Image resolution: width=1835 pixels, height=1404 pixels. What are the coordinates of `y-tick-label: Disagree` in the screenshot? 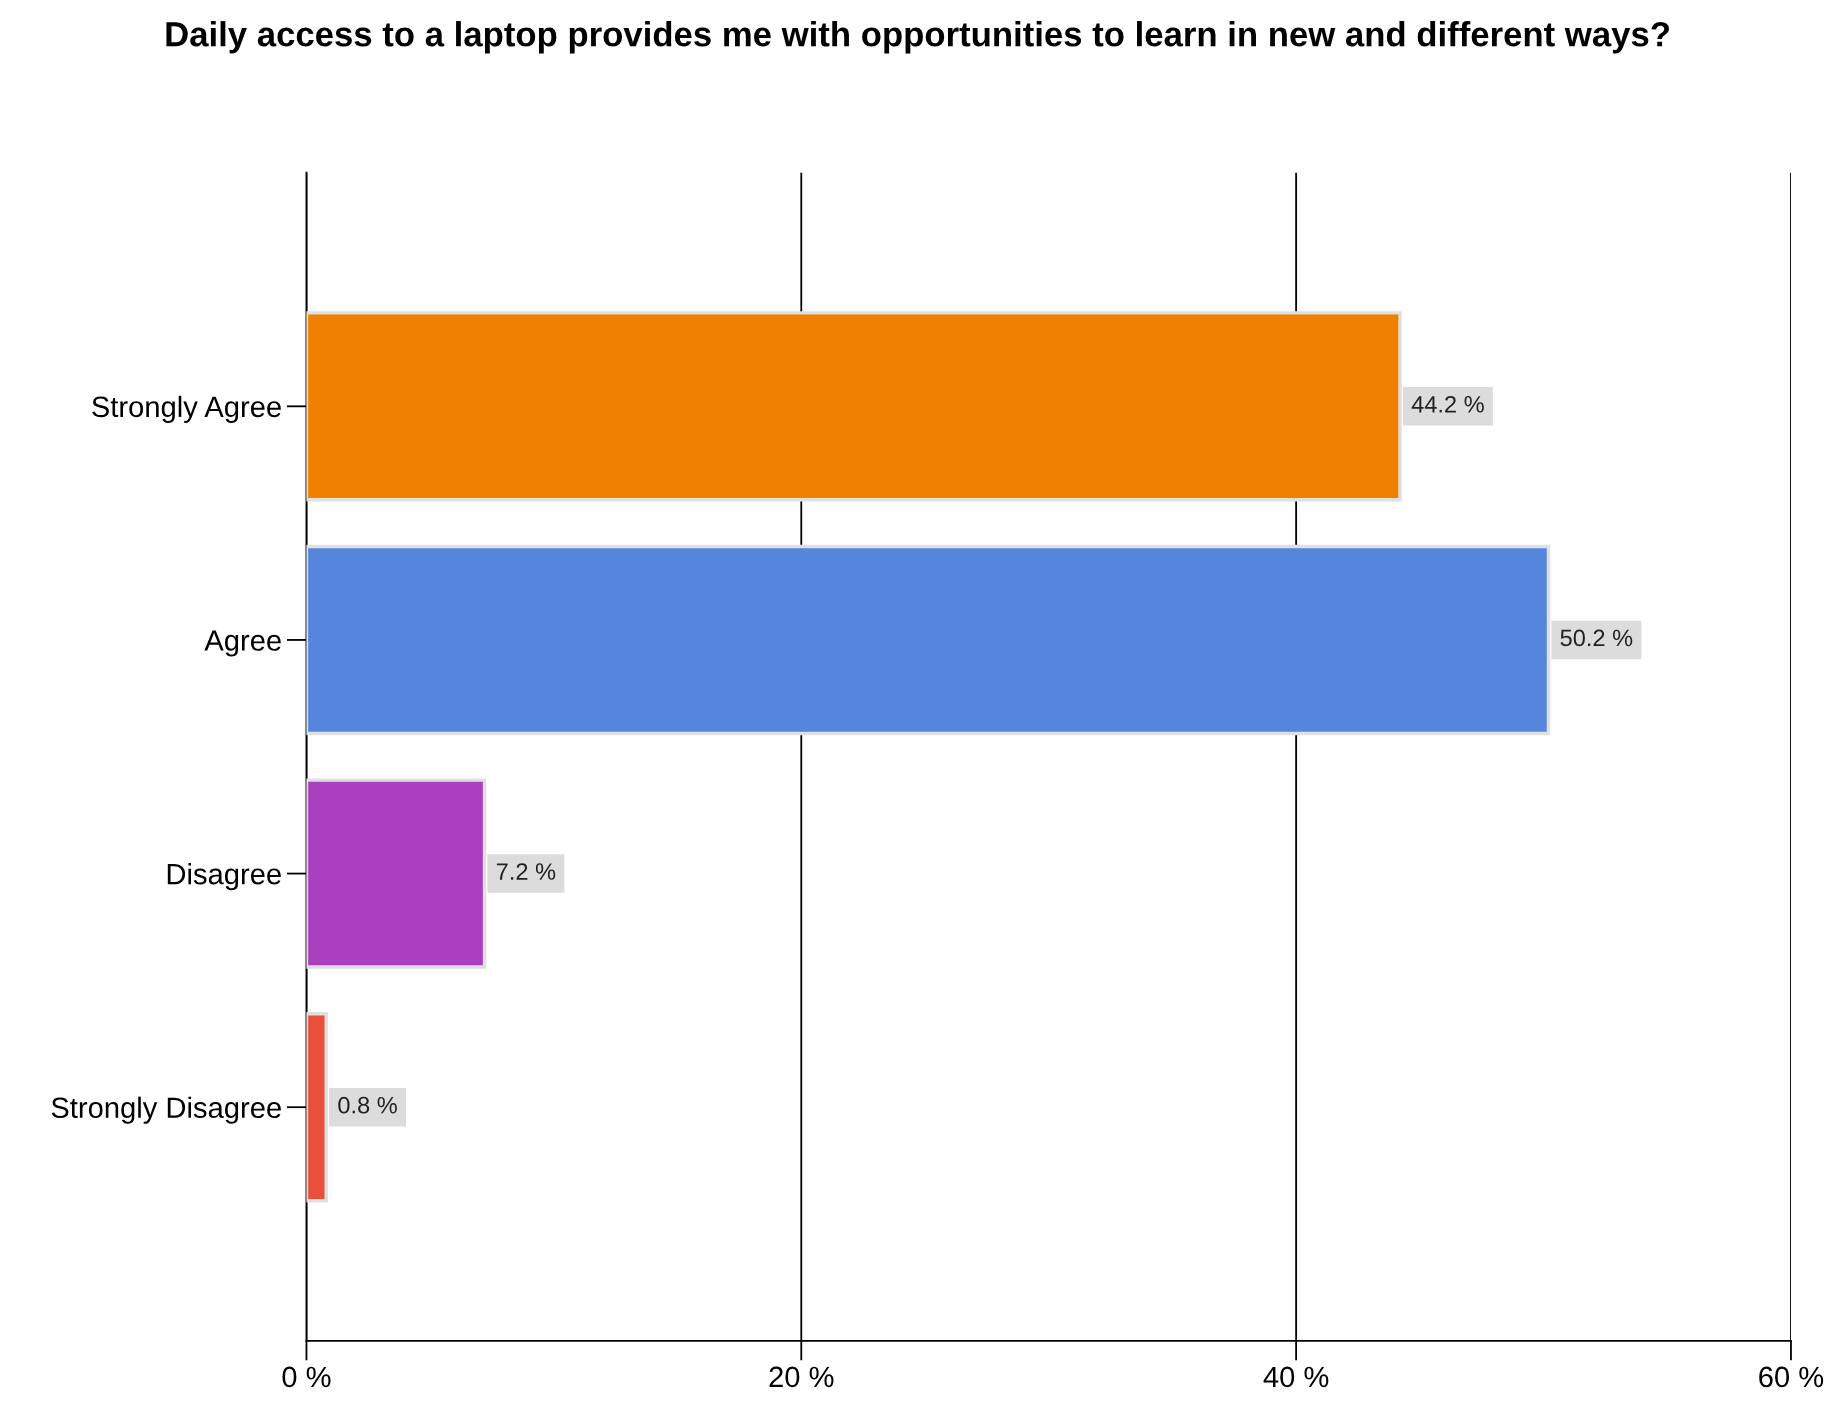 It's located at (224, 877).